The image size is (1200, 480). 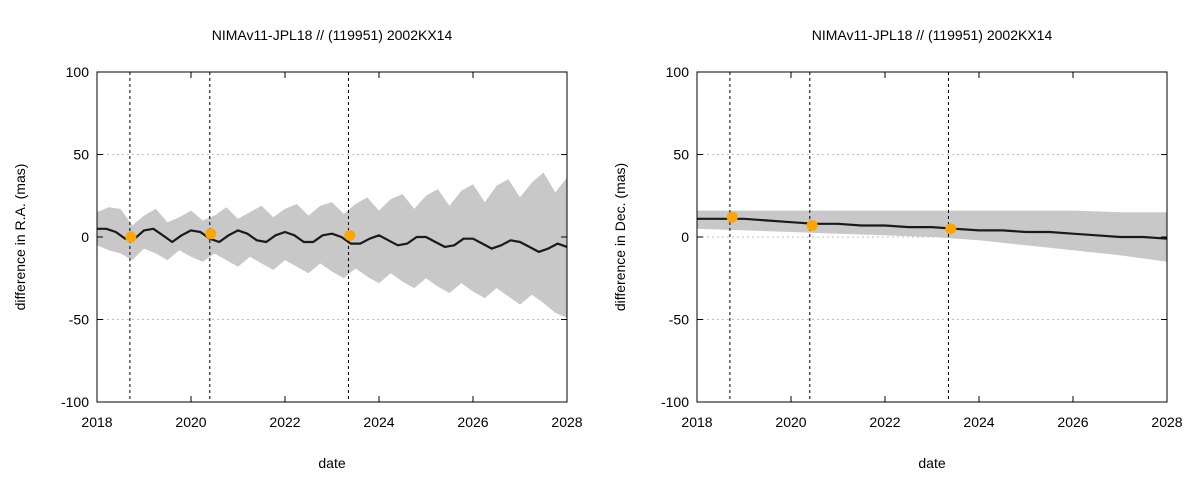 I want to click on y-axis-label: difference in Dec. (mas), so click(x=620, y=237).